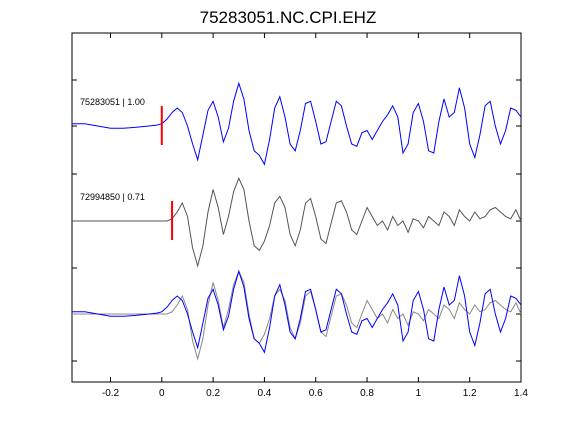  Describe the element at coordinates (419, 393) in the screenshot. I see `x-tick-label: 1` at that location.